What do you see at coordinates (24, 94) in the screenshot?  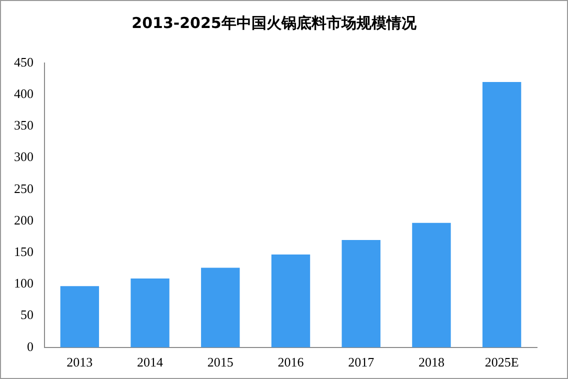 I see `y-tick-label: 400` at bounding box center [24, 94].